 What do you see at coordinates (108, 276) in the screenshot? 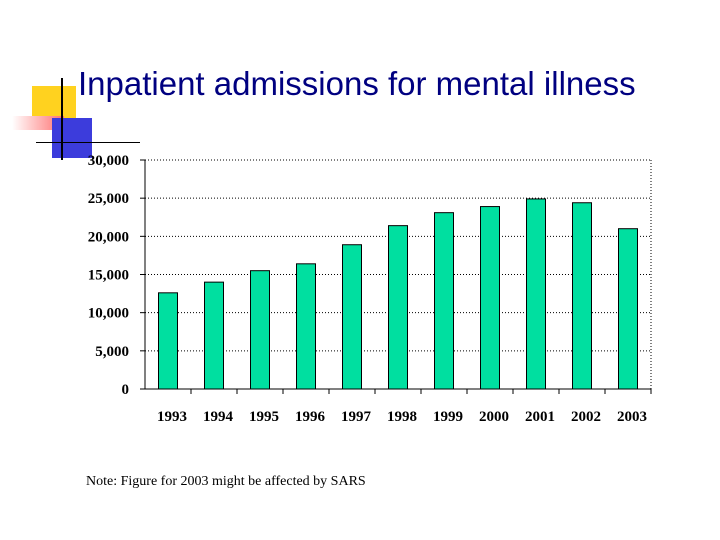
I see `y-tick-label: 15,000` at bounding box center [108, 276].